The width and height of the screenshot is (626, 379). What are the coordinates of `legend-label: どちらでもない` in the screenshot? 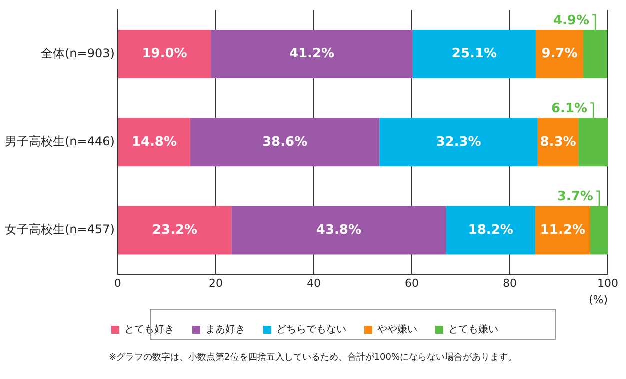 It's located at (311, 330).